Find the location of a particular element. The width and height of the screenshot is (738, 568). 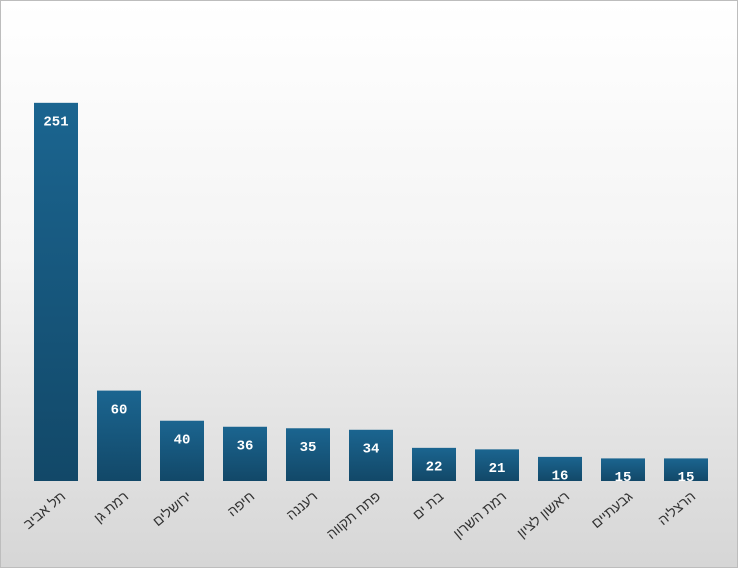

value-label: 60 is located at coordinates (119, 410).